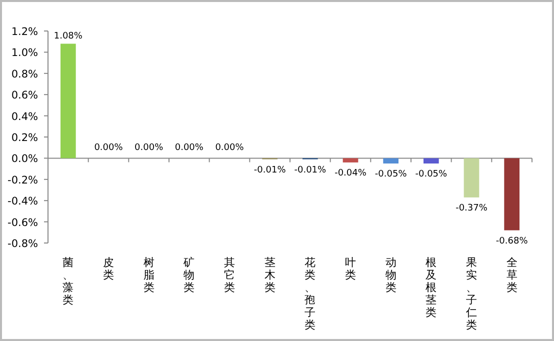 The height and width of the screenshot is (341, 554). I want to click on y-tick-label: -0.2%, so click(23, 180).